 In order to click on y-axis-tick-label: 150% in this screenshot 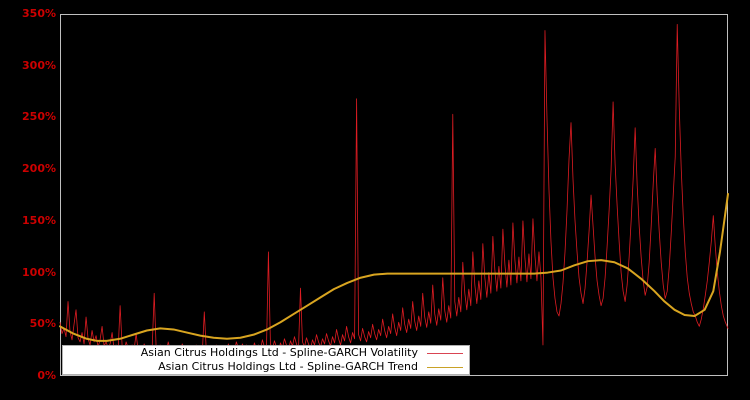, I will do `click(39, 220)`.